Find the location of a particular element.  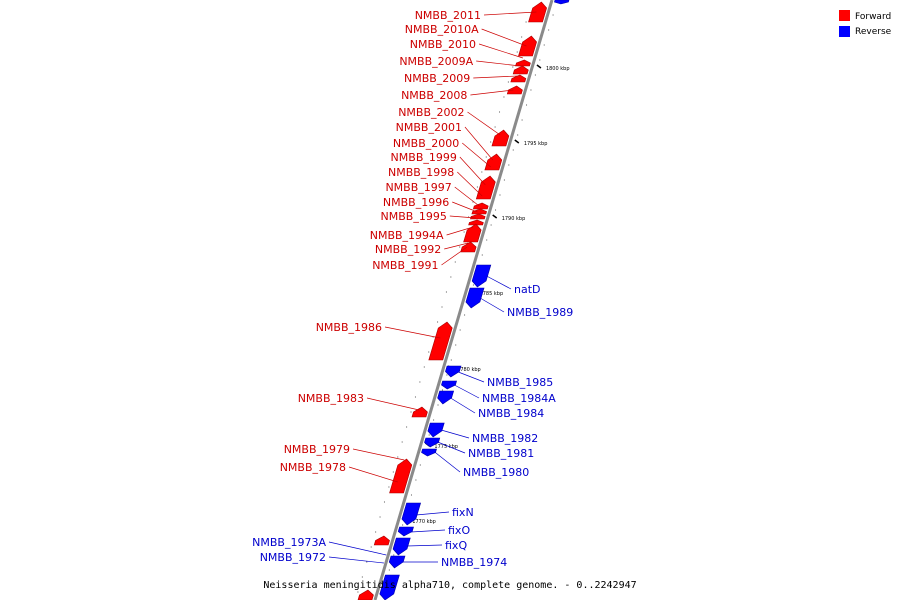

reverse-gene-label: fixO is located at coordinates (459, 530).